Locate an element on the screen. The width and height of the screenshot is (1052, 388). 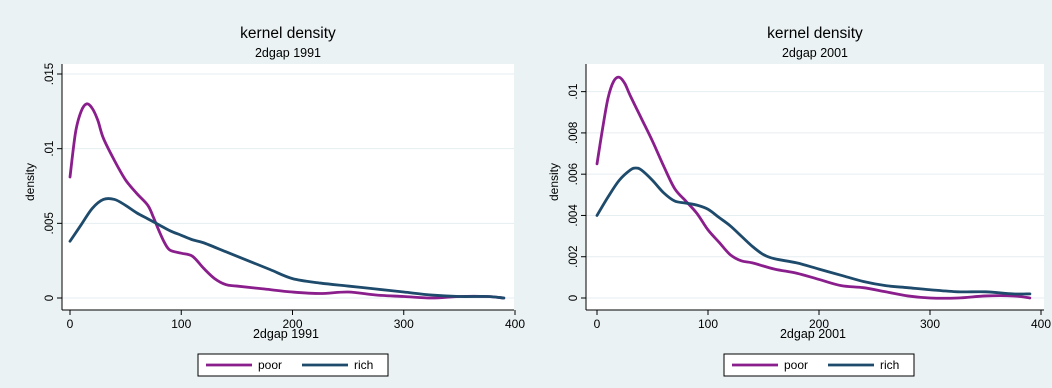
y-tick-label: .015 is located at coordinates (50, 74).